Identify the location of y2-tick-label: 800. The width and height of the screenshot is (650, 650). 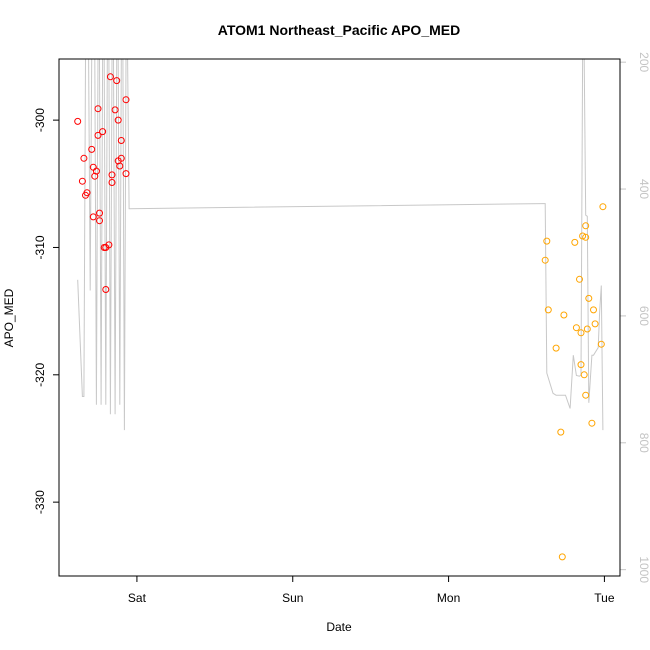
(643, 443).